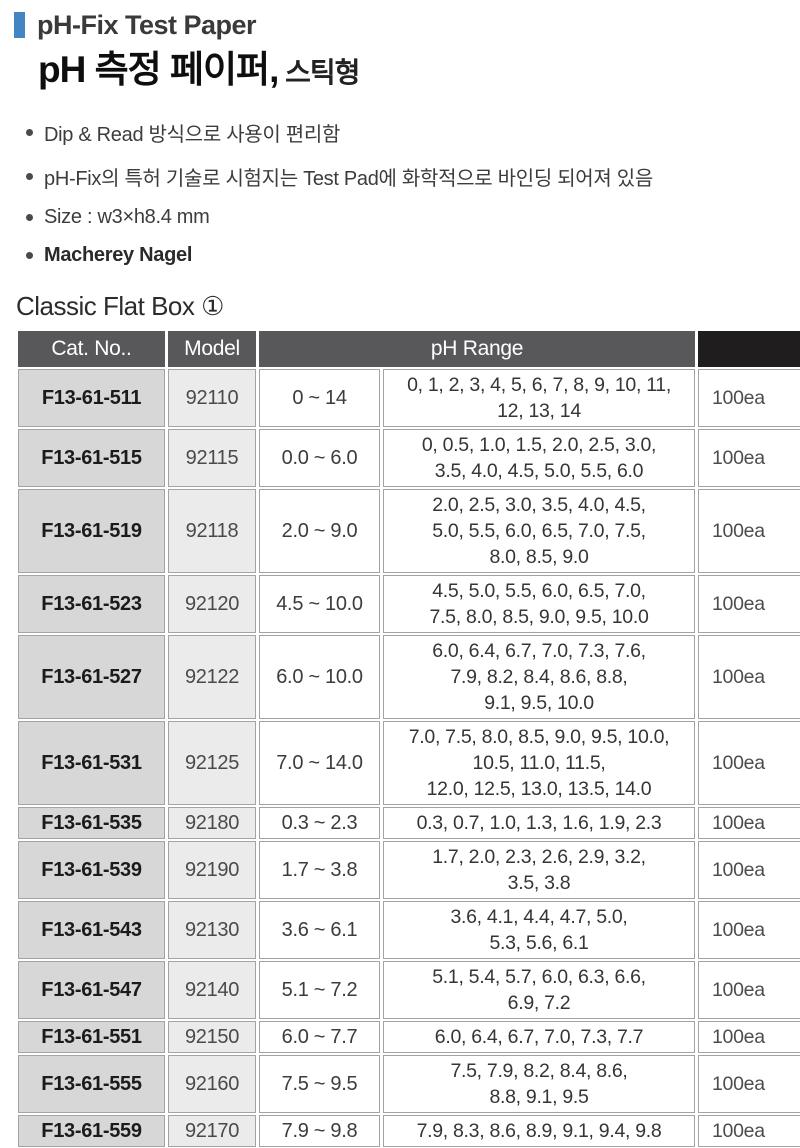 The image size is (800, 1148). What do you see at coordinates (118, 255) in the screenshot?
I see `feature-text: Macherey Nagel` at bounding box center [118, 255].